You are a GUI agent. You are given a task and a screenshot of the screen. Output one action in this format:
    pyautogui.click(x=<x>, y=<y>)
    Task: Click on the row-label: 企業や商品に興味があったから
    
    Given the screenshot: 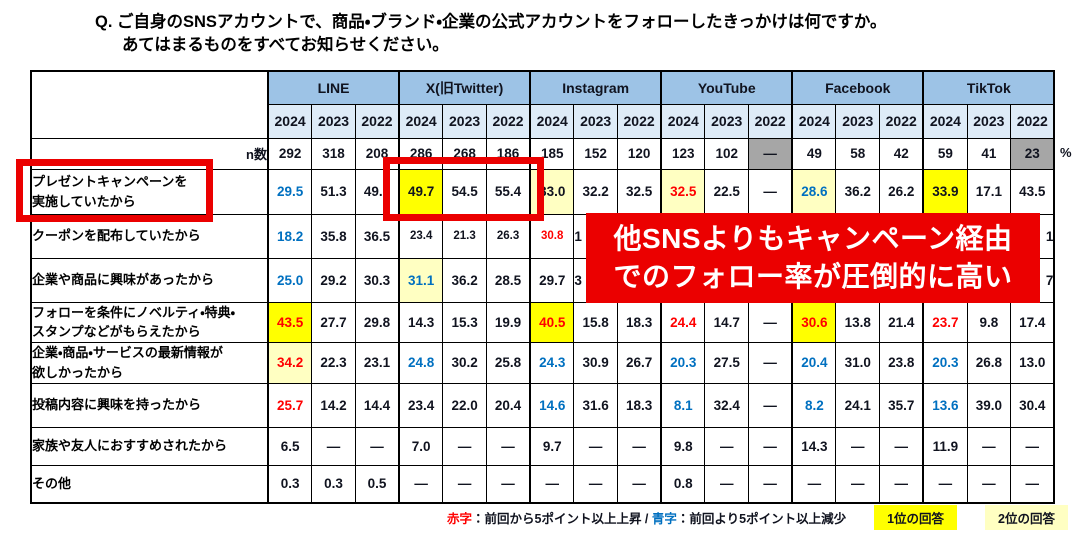 What is the action you would take?
    pyautogui.click(x=149, y=280)
    